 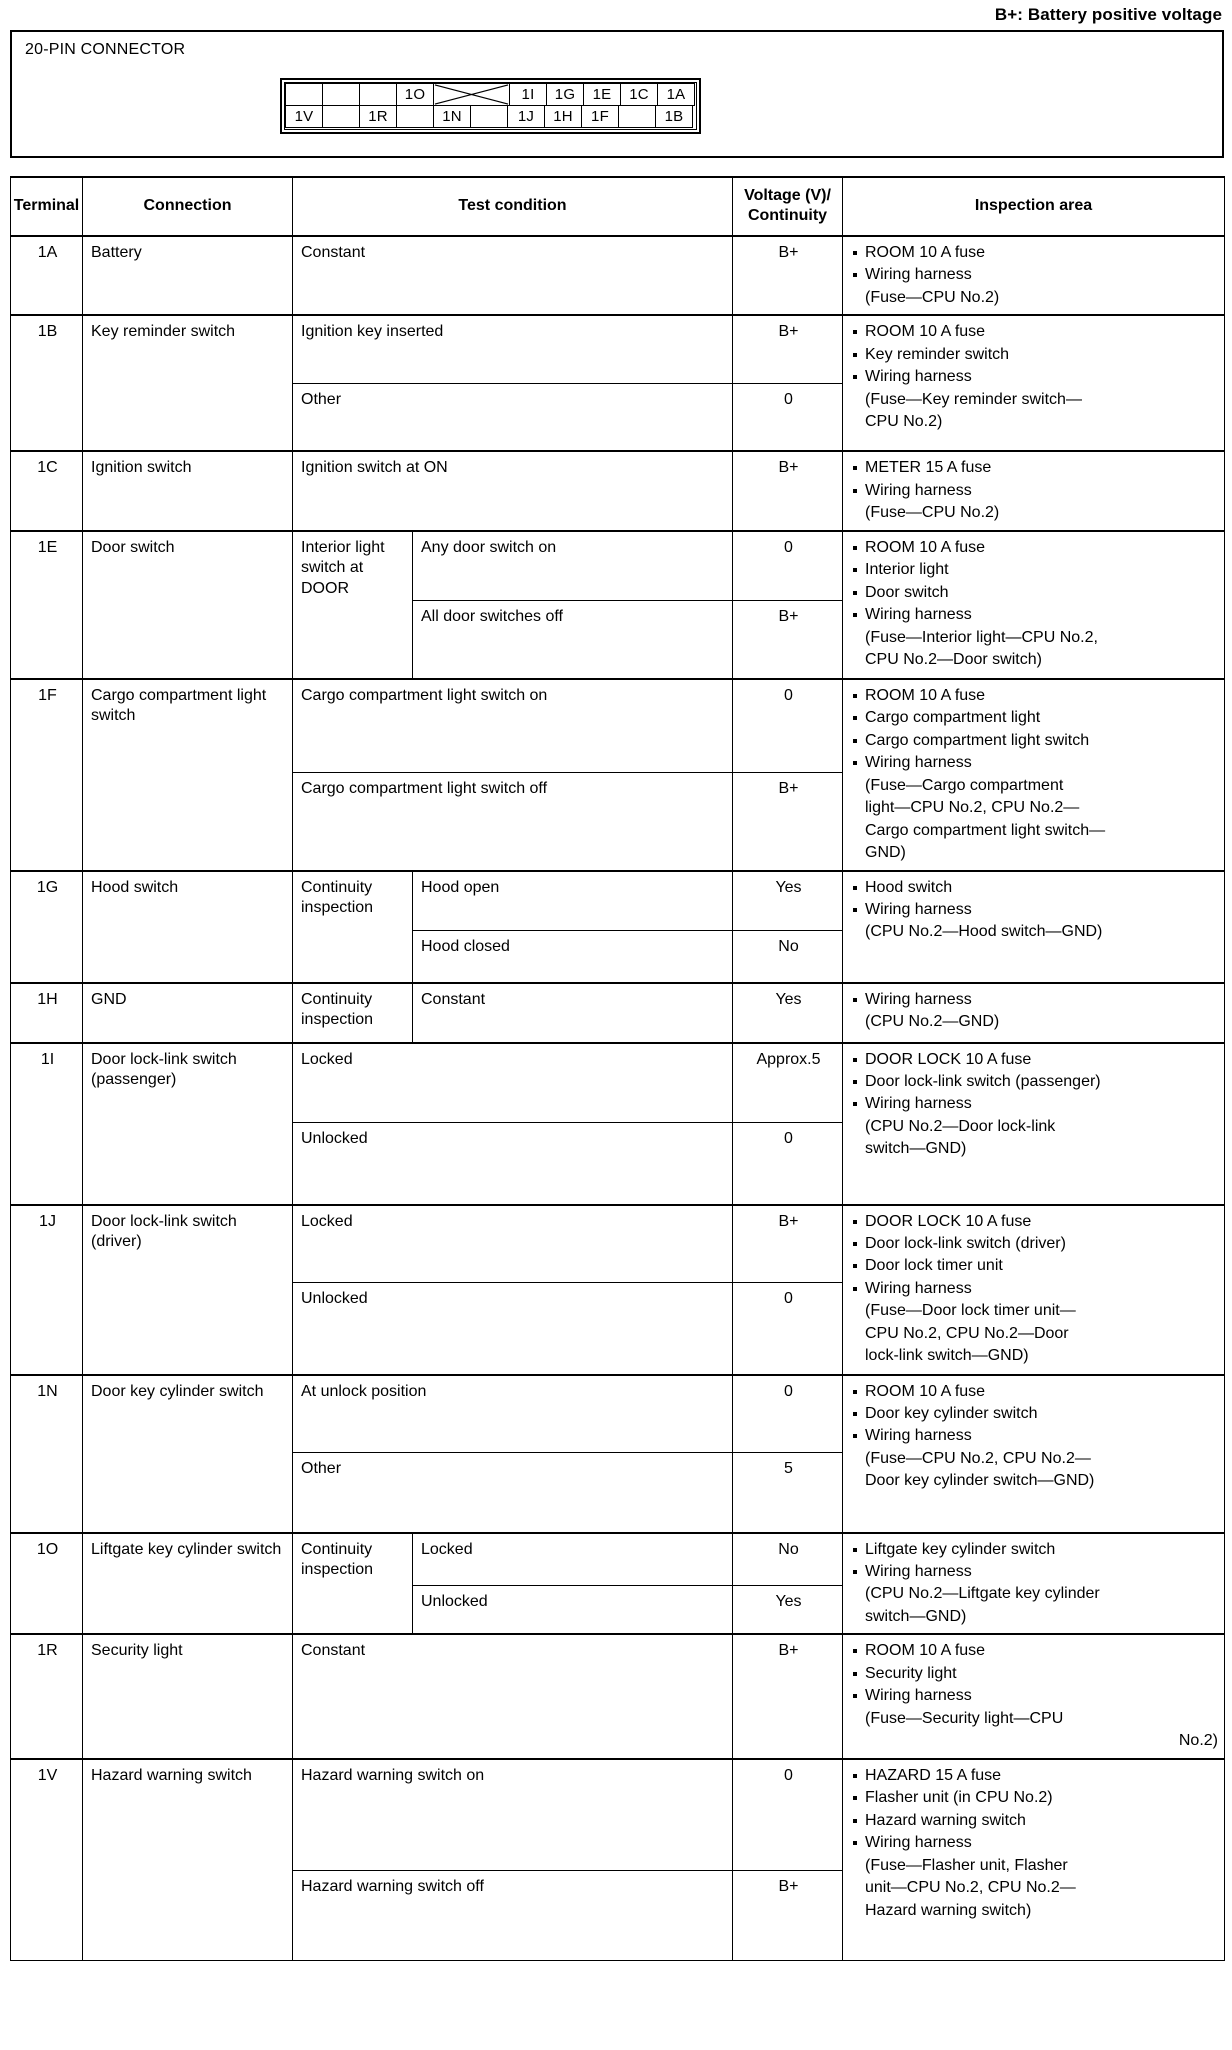 What do you see at coordinates (512, 491) in the screenshot?
I see `cell-test-condition: Ignition switch at ON` at bounding box center [512, 491].